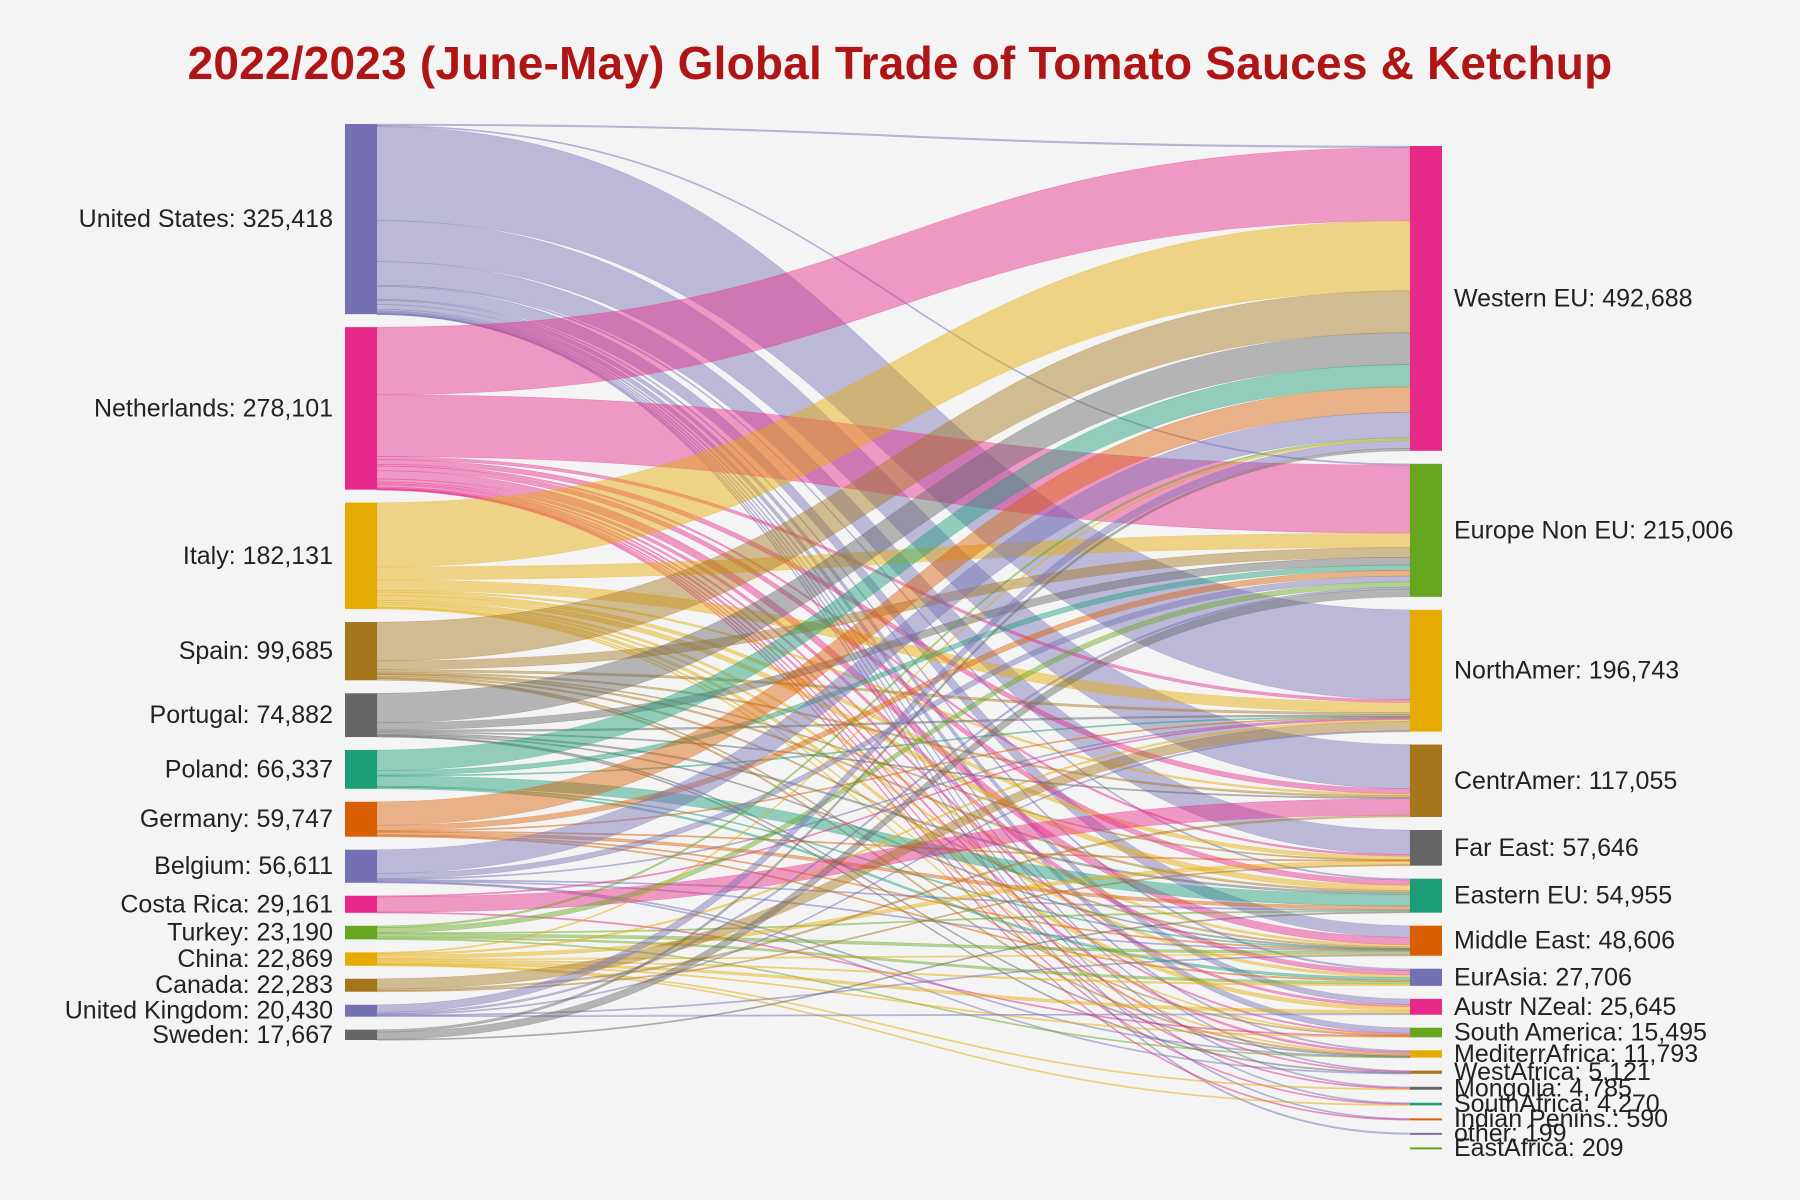 The image size is (1800, 1200). Describe the element at coordinates (361, 715) in the screenshot. I see `source-node-portugal` at that location.